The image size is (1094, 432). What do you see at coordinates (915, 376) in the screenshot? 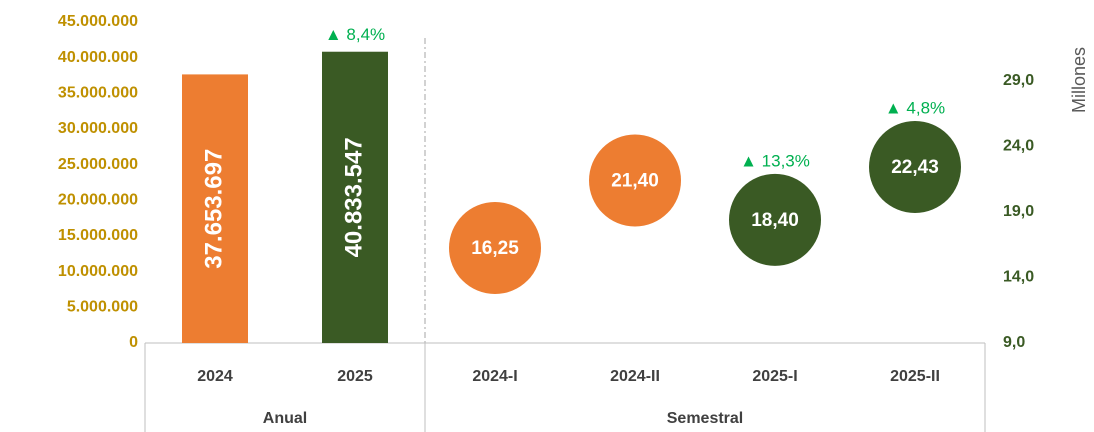
I see `x-tick-label: 2025-II` at bounding box center [915, 376].